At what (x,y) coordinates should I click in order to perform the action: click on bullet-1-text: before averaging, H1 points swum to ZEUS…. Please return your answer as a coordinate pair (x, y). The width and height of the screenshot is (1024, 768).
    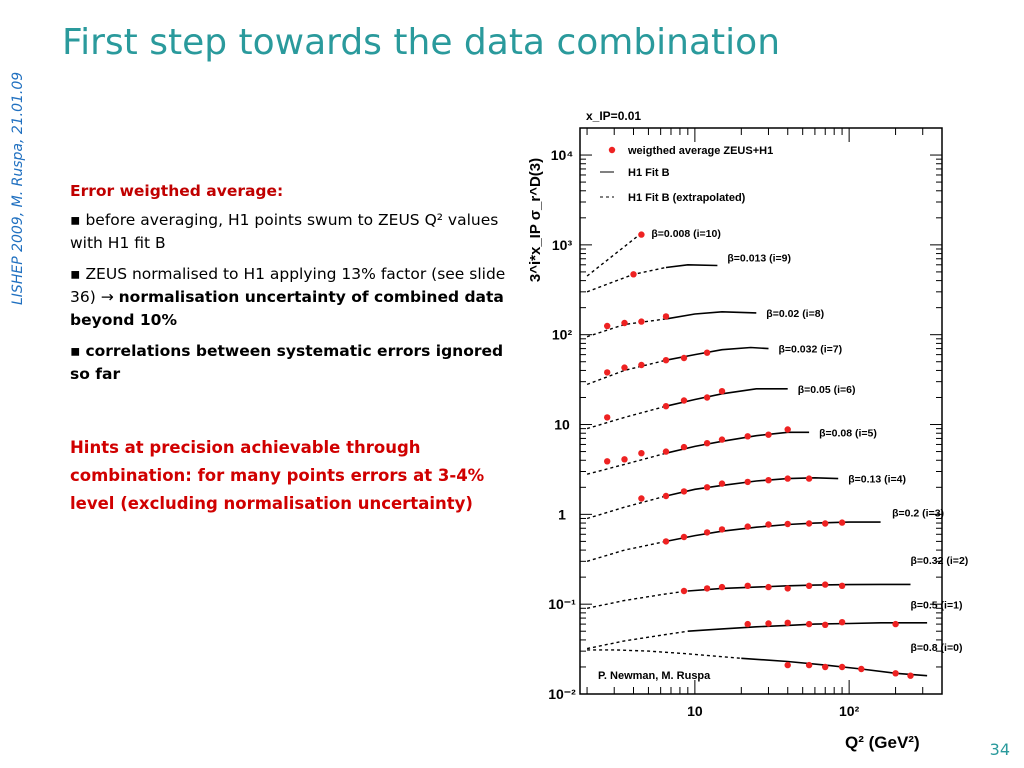
    Looking at the image, I should click on (284, 231).